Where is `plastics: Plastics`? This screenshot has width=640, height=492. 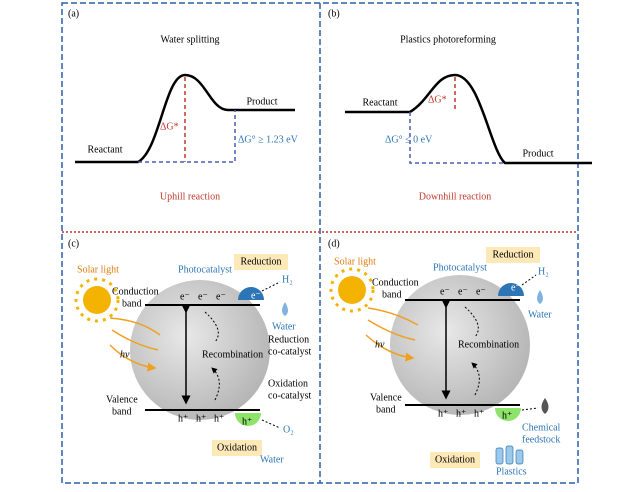
plastics: Plastics is located at coordinates (511, 471).